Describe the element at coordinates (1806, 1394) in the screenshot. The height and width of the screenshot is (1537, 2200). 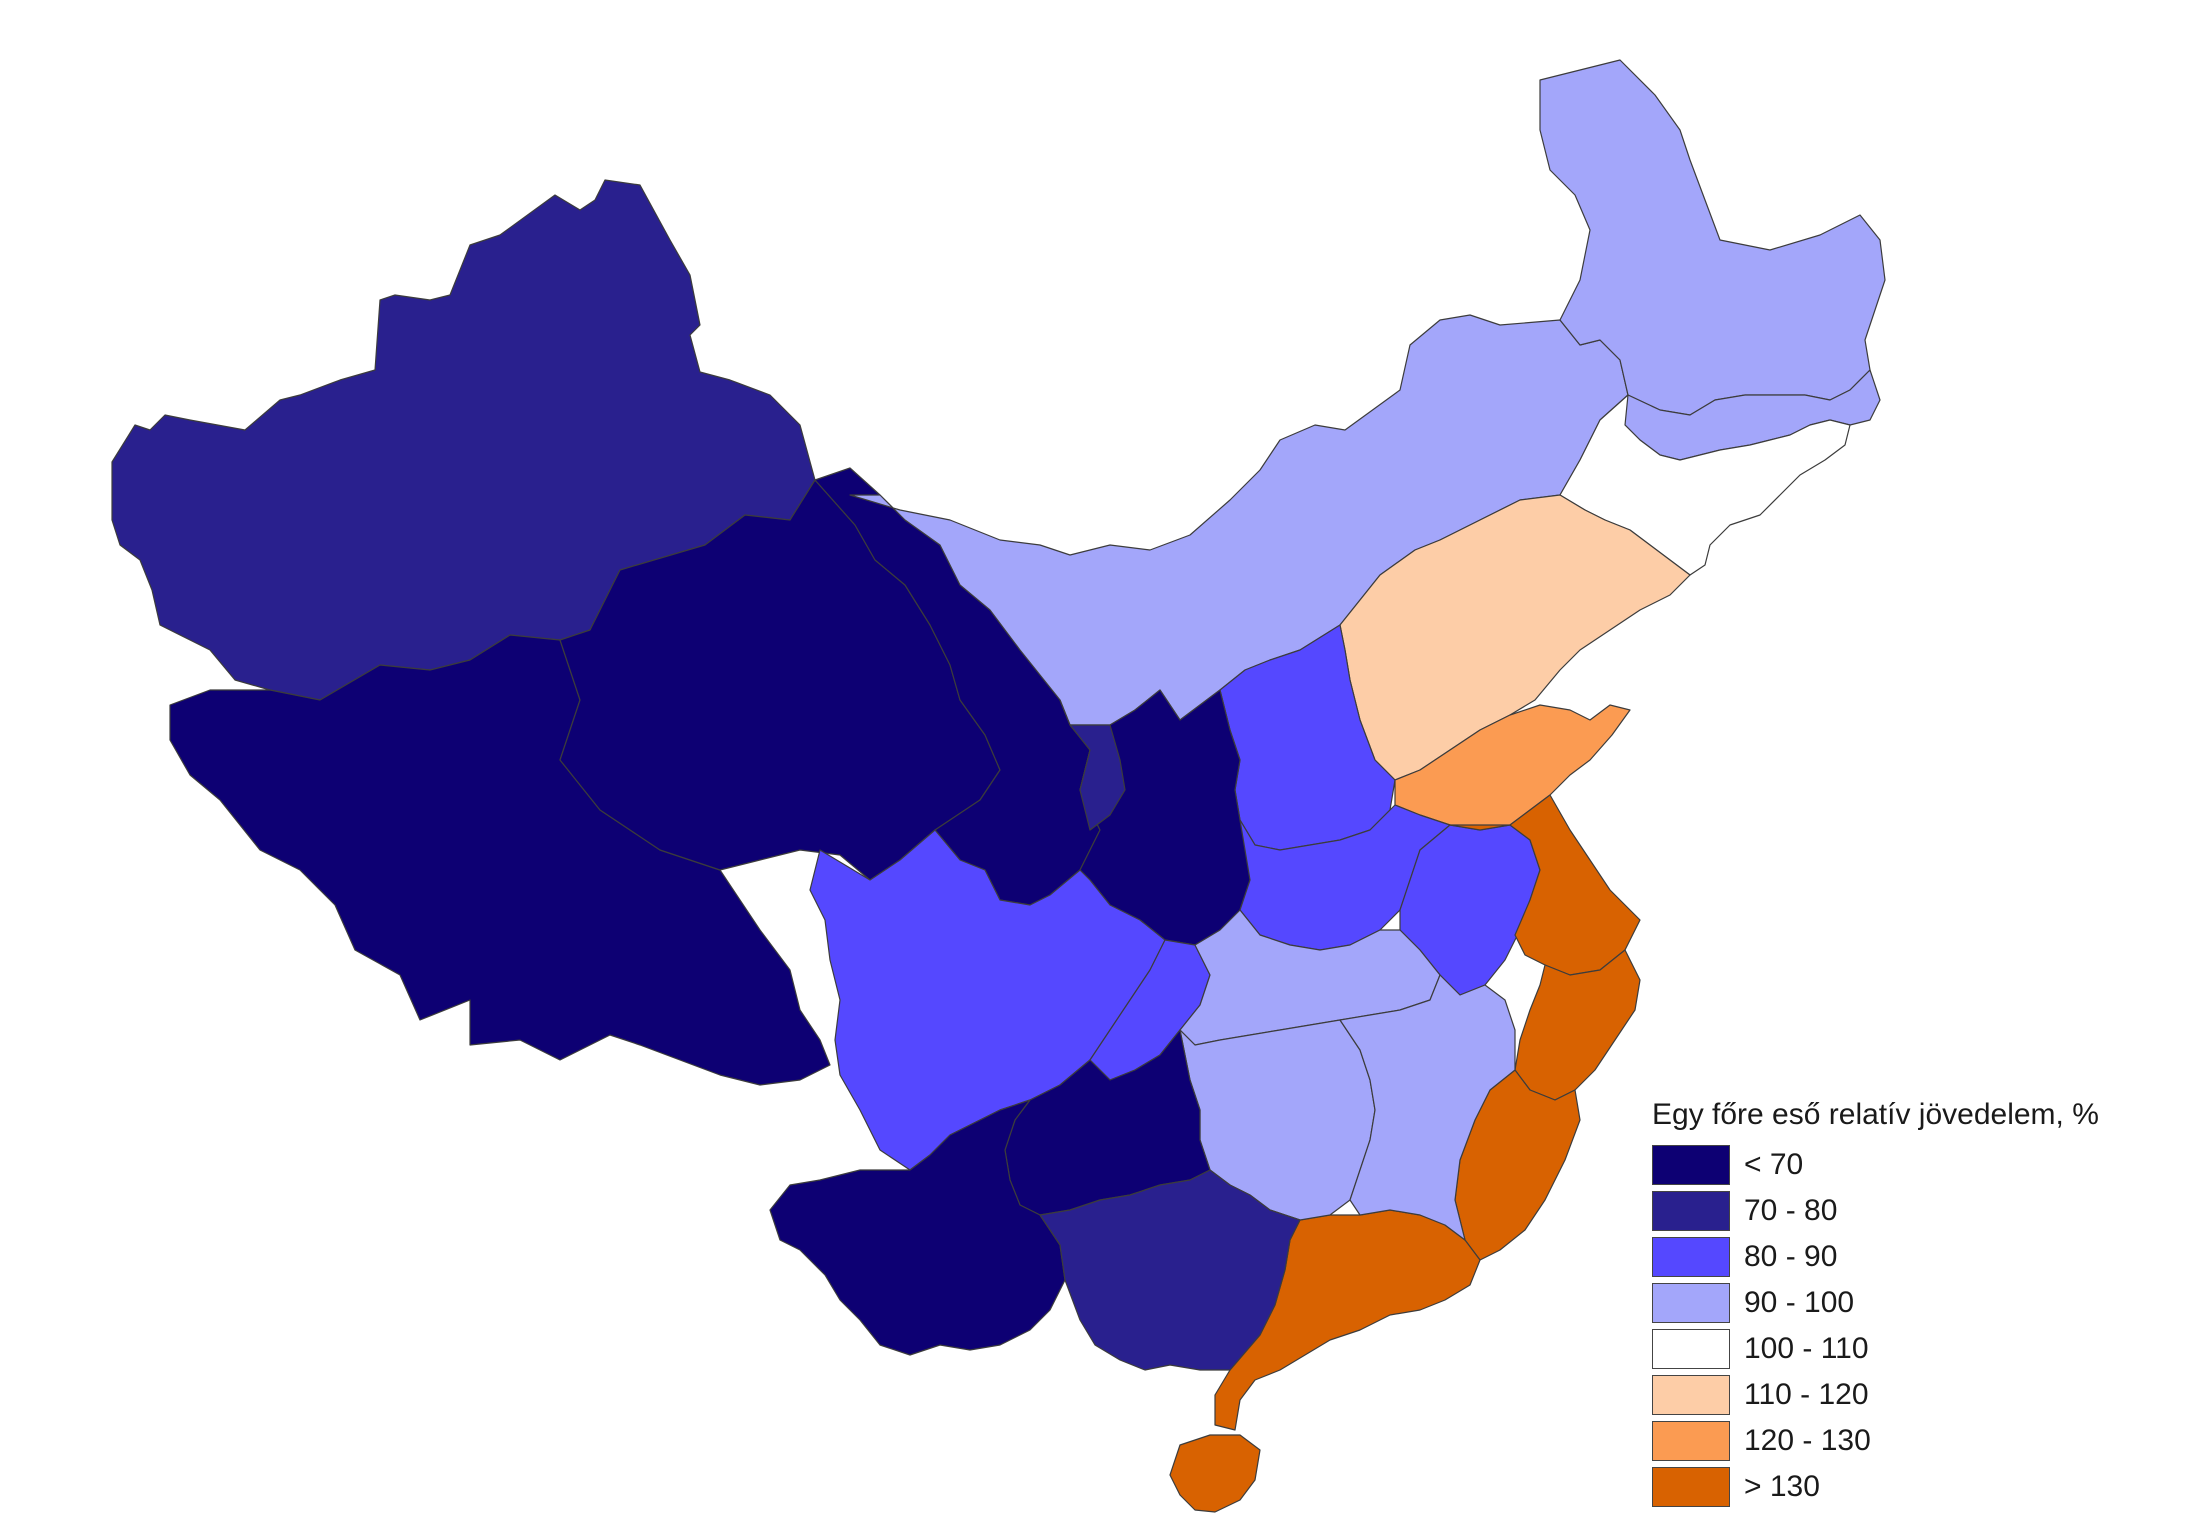
I see `legend-label: 110 - 120` at that location.